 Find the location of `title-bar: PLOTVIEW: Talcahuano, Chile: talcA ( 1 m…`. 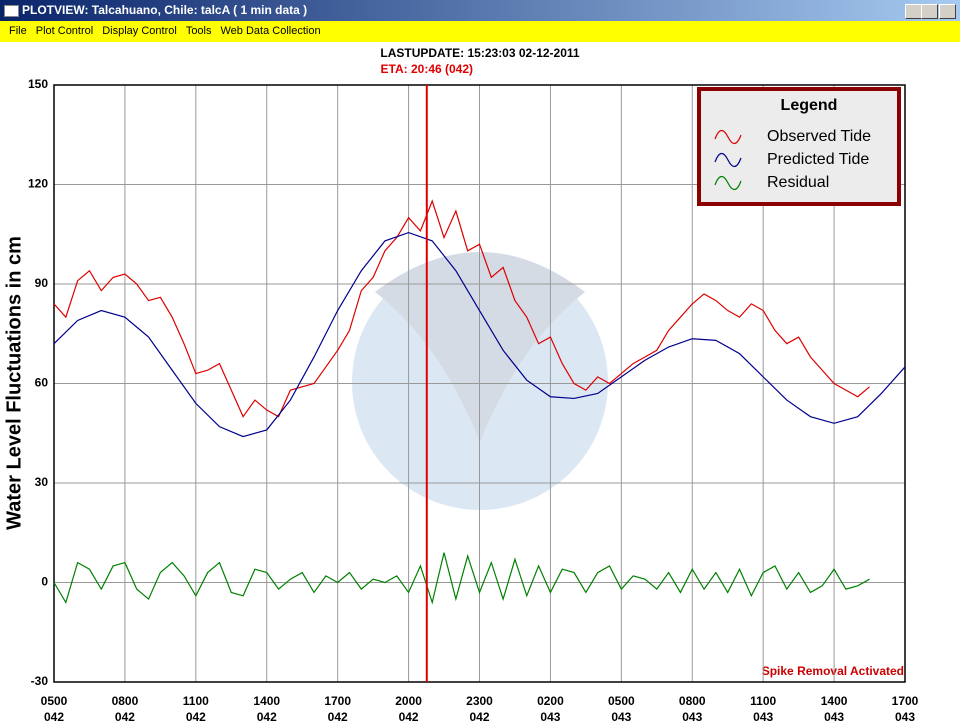

title-bar: PLOTVIEW: Talcahuano, Chile: talcA ( 1 m… is located at coordinates (480, 10).